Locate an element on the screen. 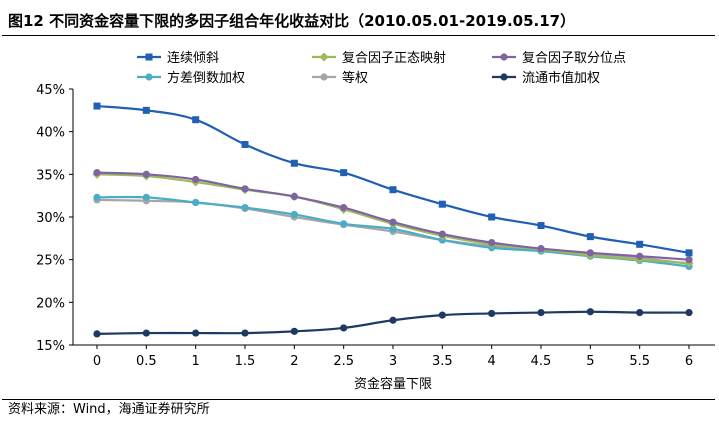 The width and height of the screenshot is (719, 421). legend-item: 复合因子取分位点 is located at coordinates (559, 58).